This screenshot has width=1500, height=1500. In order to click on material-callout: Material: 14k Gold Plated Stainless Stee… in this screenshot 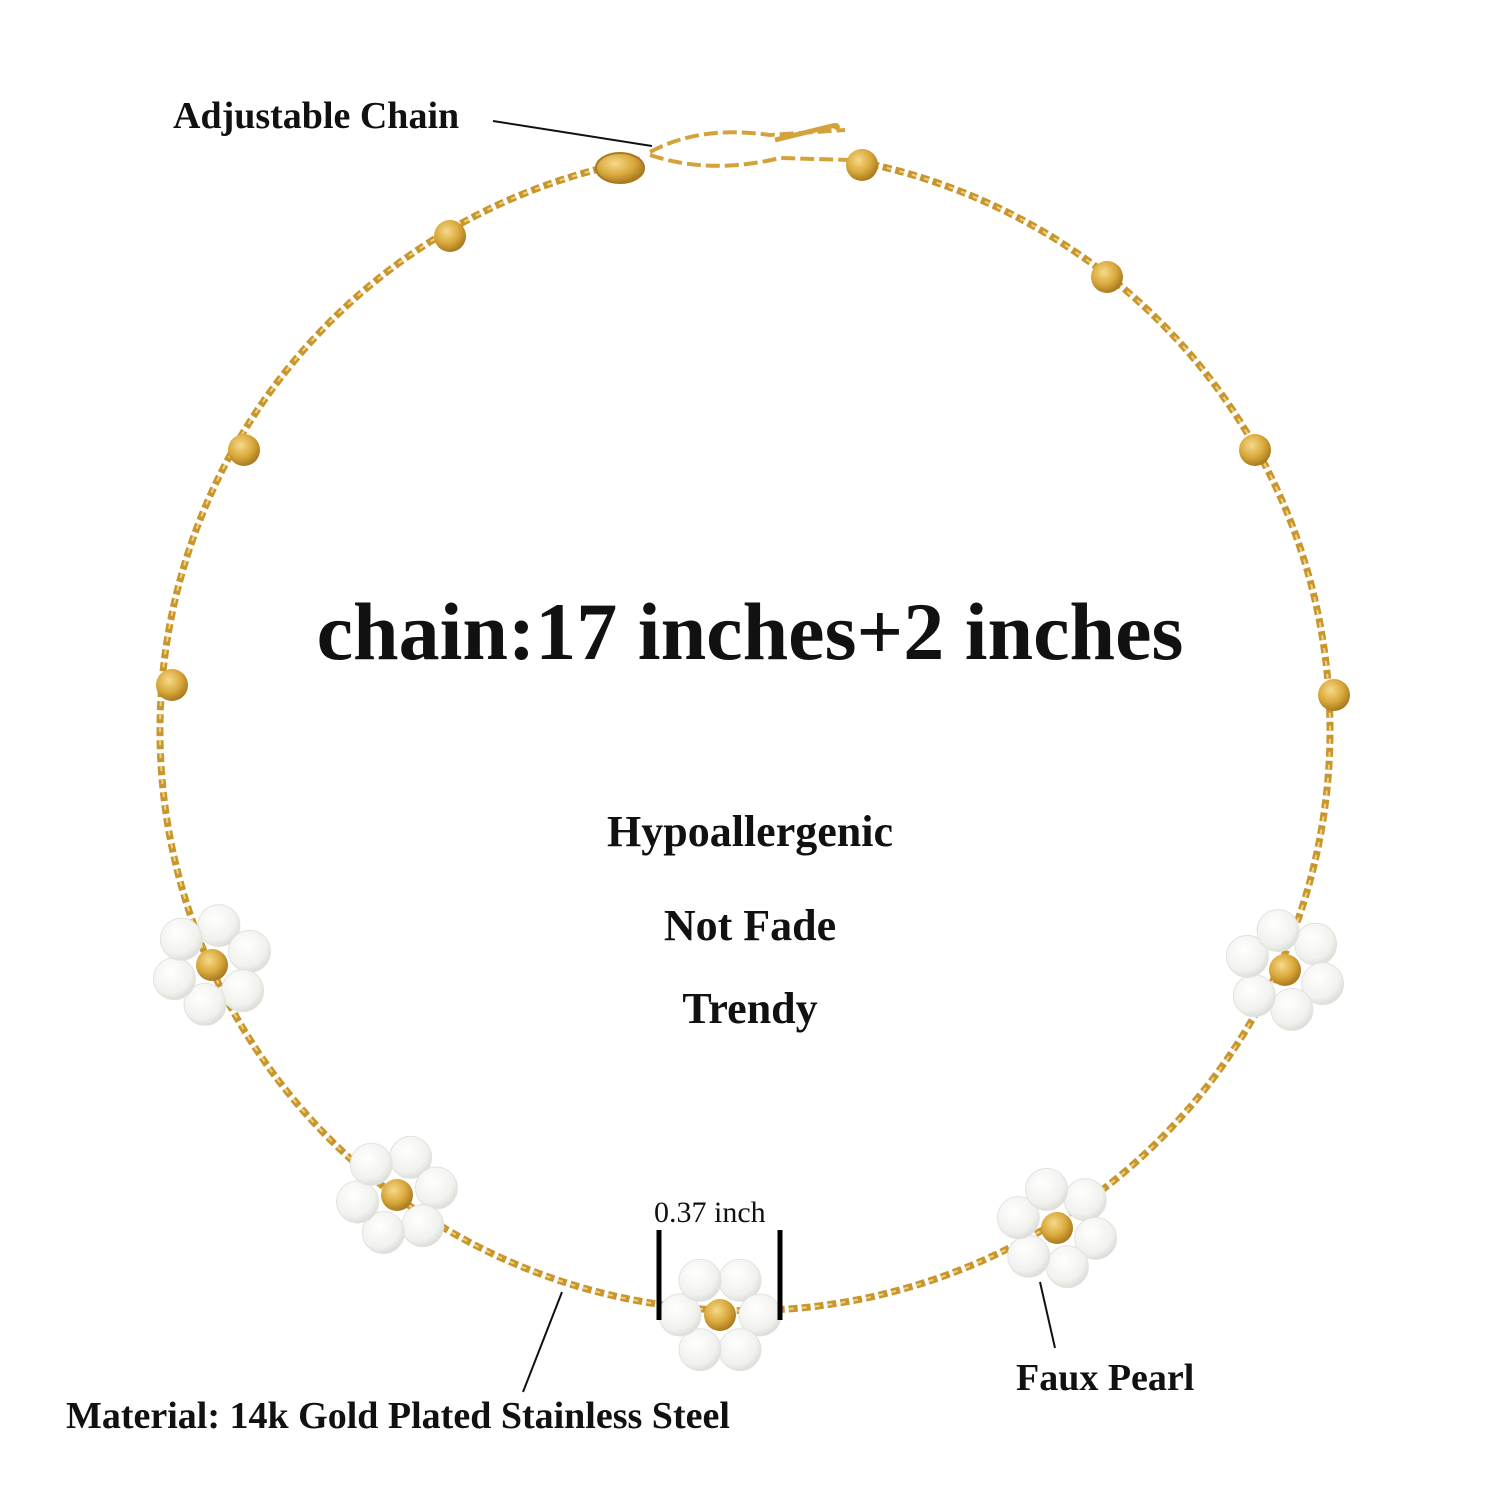, I will do `click(398, 1416)`.